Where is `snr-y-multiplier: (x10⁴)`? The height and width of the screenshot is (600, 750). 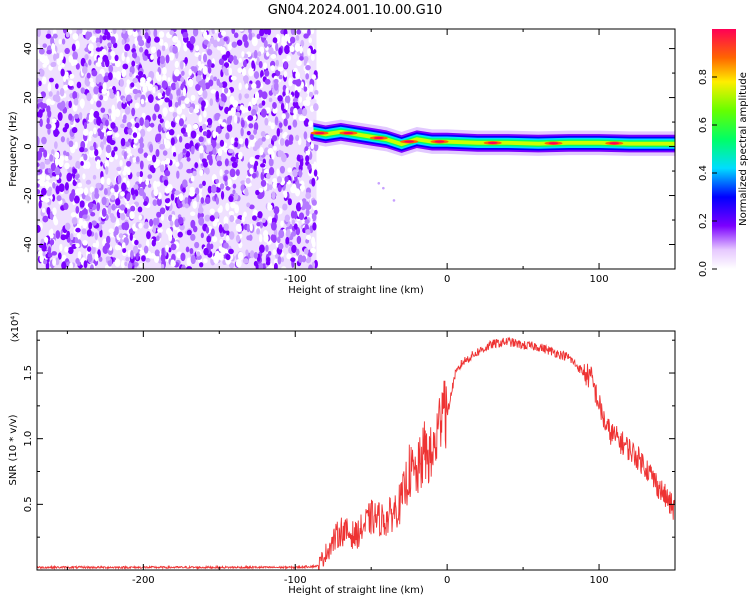
snr-y-multiplier: (x10⁴) is located at coordinates (15, 327).